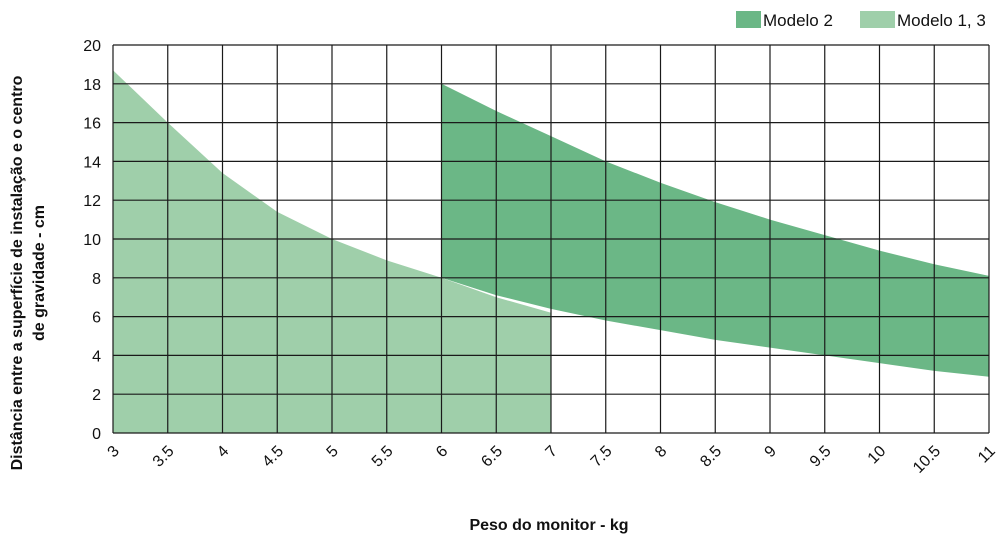 The width and height of the screenshot is (997, 537). Describe the element at coordinates (92, 46) in the screenshot. I see `y-tick-label: 20` at that location.